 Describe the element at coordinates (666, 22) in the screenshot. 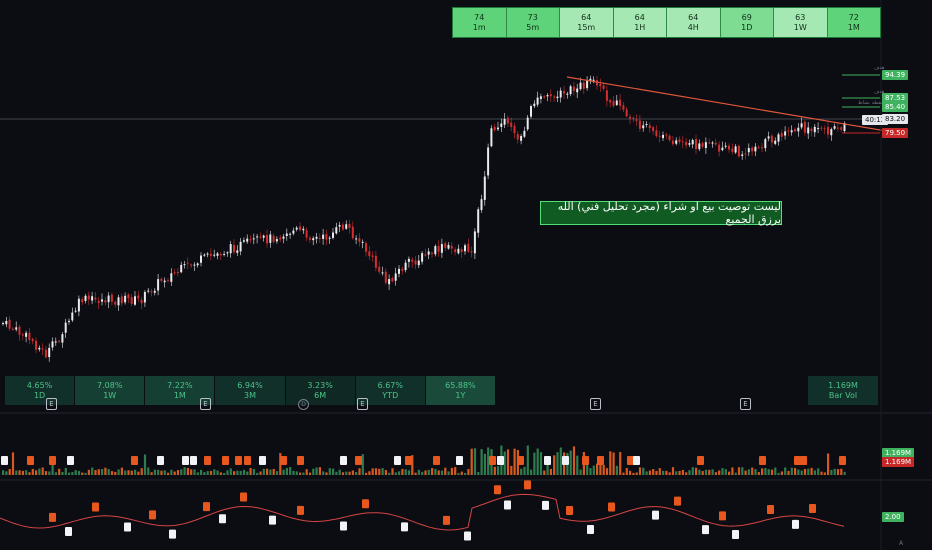

I see `rsi-multi-timeframe-table: 74 1m 73 5m 64 15m 64 1H 64 4H 69 1D 63 1W 72 1M` at that location.